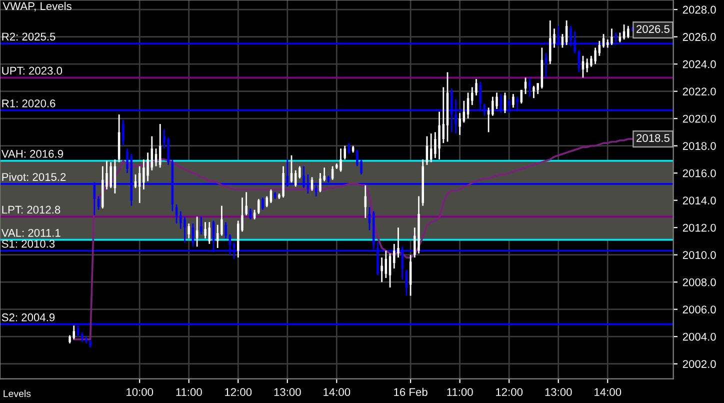 This screenshot has width=724, height=403. I want to click on text: 2018.5, so click(653, 138).